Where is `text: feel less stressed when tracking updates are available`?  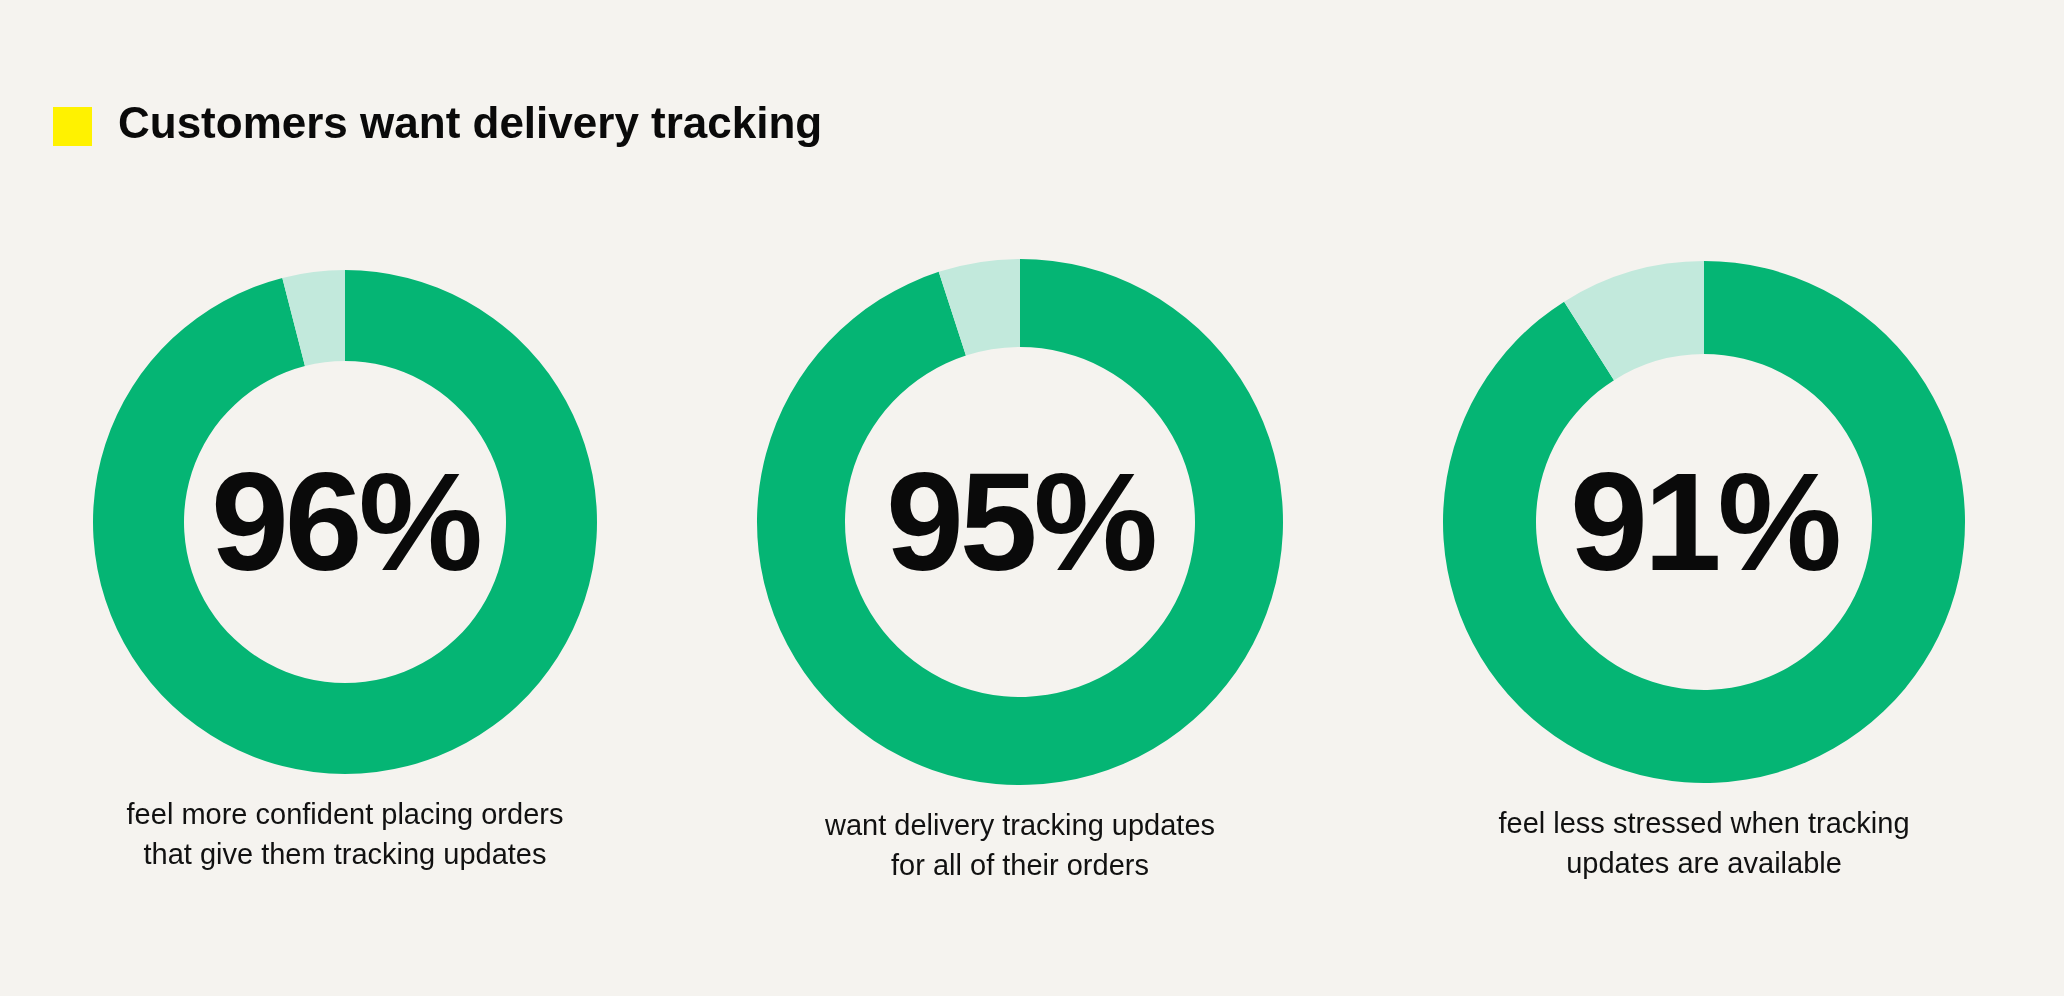 text: feel less stressed when tracking updates are available is located at coordinates (1704, 843).